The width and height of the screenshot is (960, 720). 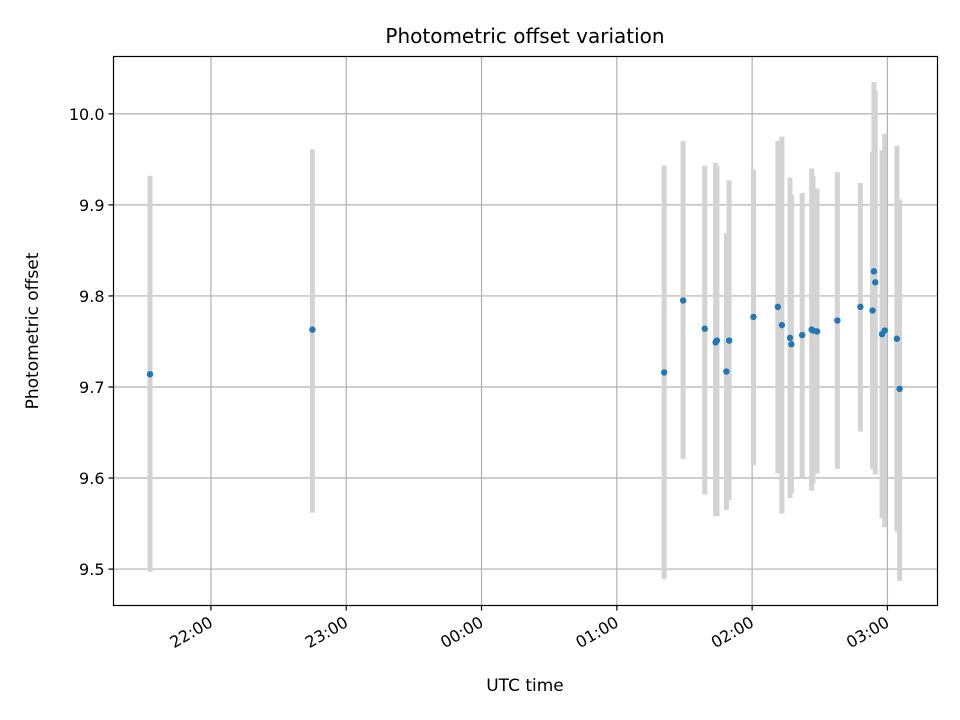 What do you see at coordinates (525, 686) in the screenshot?
I see `x-axis-label: UTC time` at bounding box center [525, 686].